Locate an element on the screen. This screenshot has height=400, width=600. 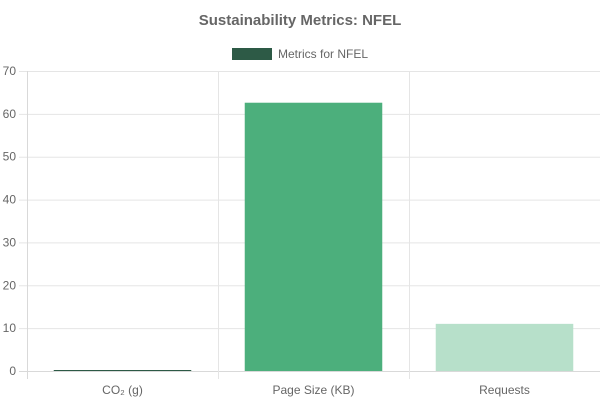
chart-title: Sustainability Metrics: NFEL is located at coordinates (300, 20).